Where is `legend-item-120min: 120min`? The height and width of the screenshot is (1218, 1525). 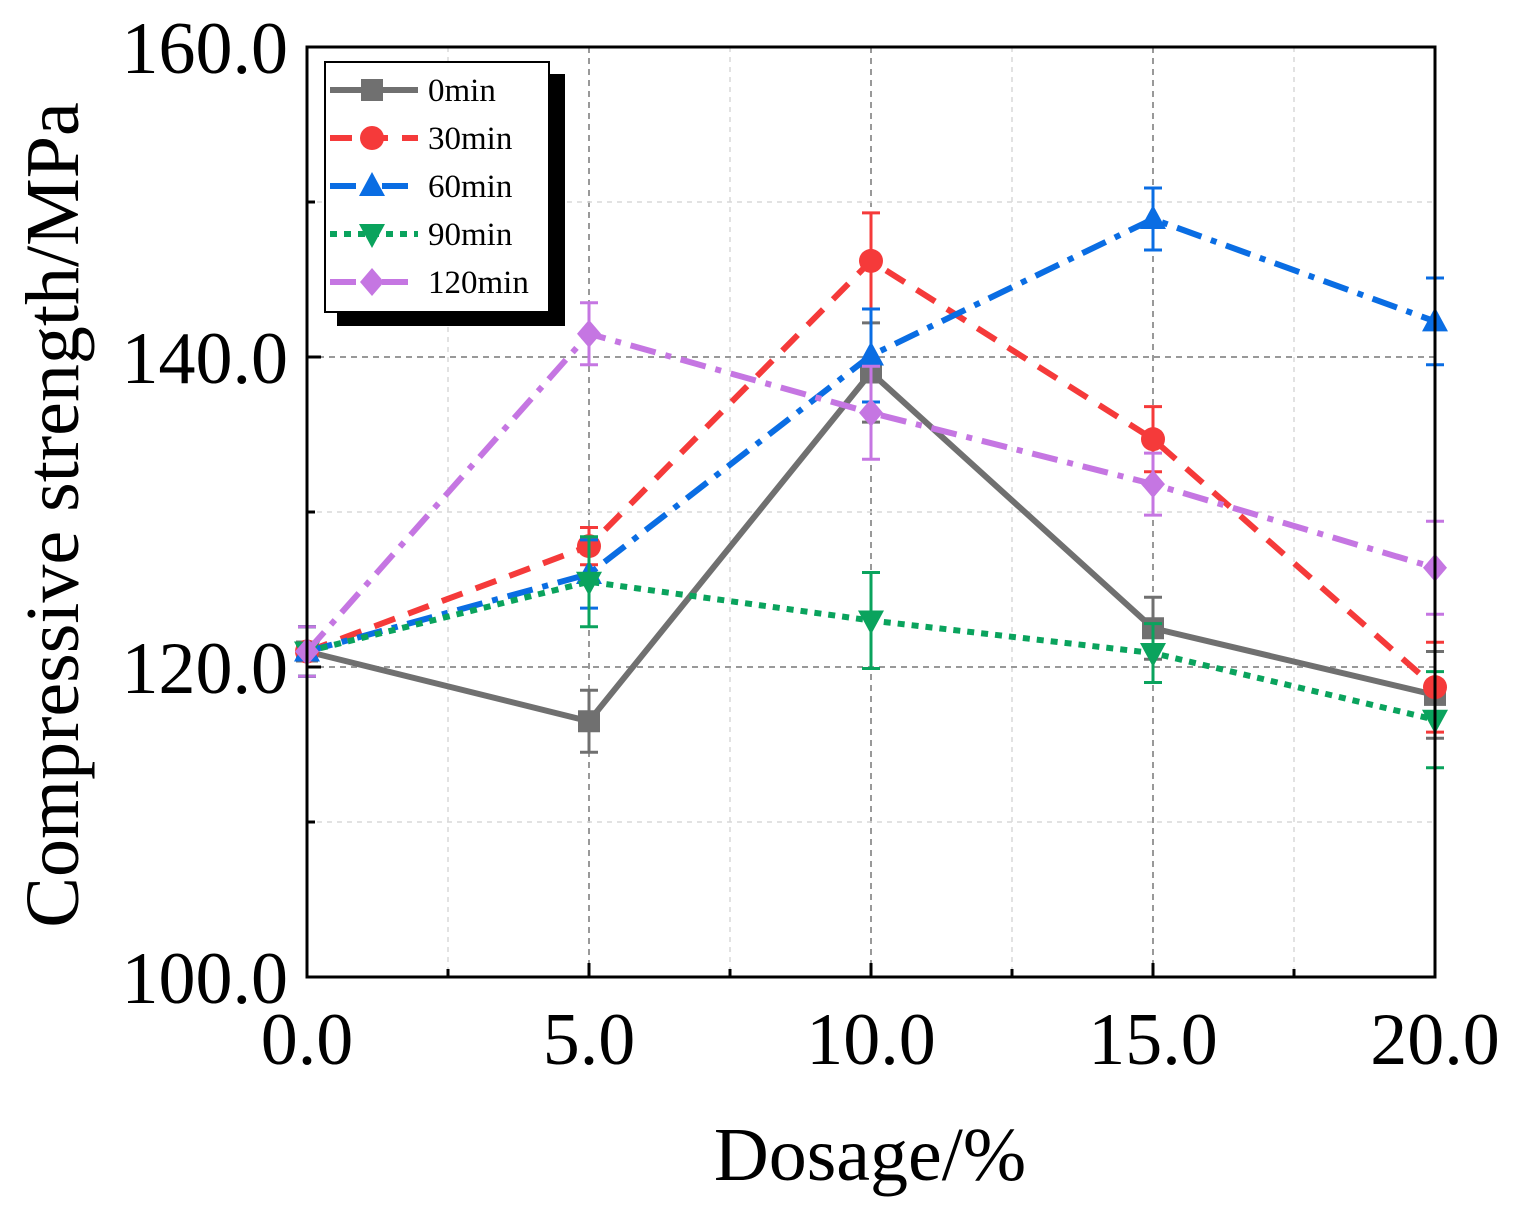 legend-item-120min: 120min is located at coordinates (429, 283).